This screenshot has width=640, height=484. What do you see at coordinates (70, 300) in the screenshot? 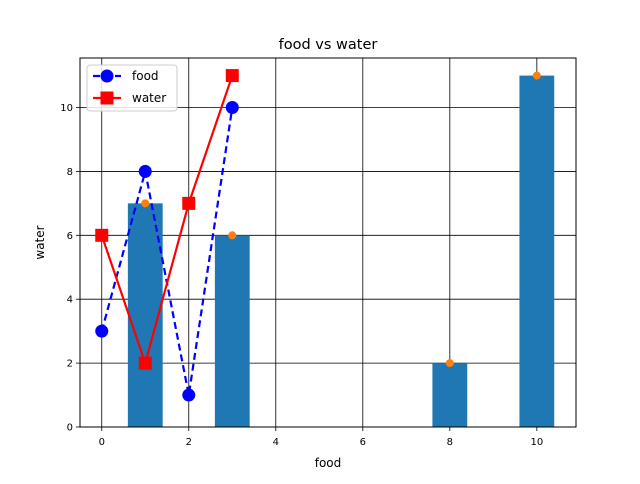
I see `y-tick-label: 4` at bounding box center [70, 300].